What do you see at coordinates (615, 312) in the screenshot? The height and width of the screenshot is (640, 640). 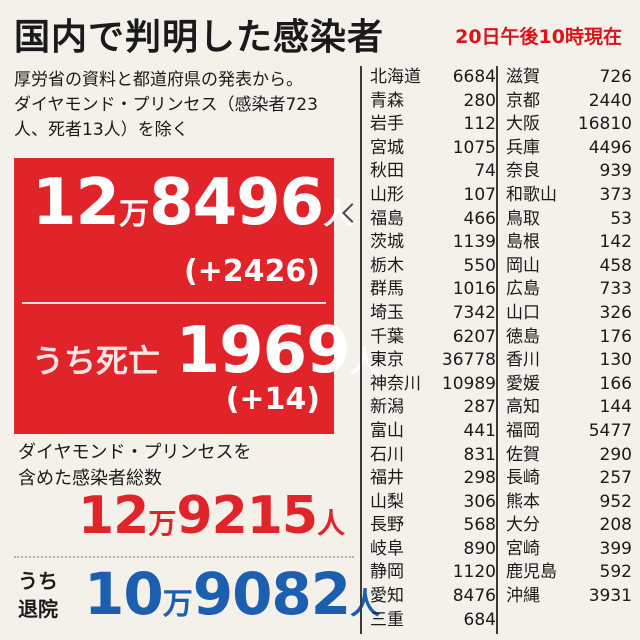 I see `prefecture-value: 326` at bounding box center [615, 312].